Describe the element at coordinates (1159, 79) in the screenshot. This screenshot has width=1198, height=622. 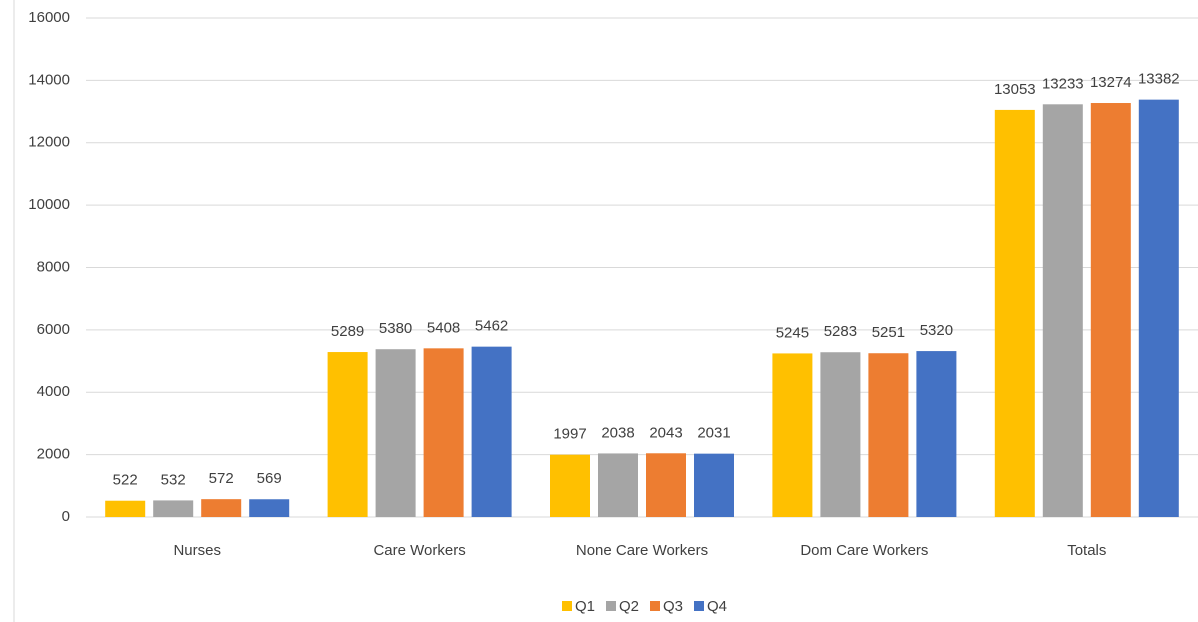
I see `value-label: 13382` at that location.